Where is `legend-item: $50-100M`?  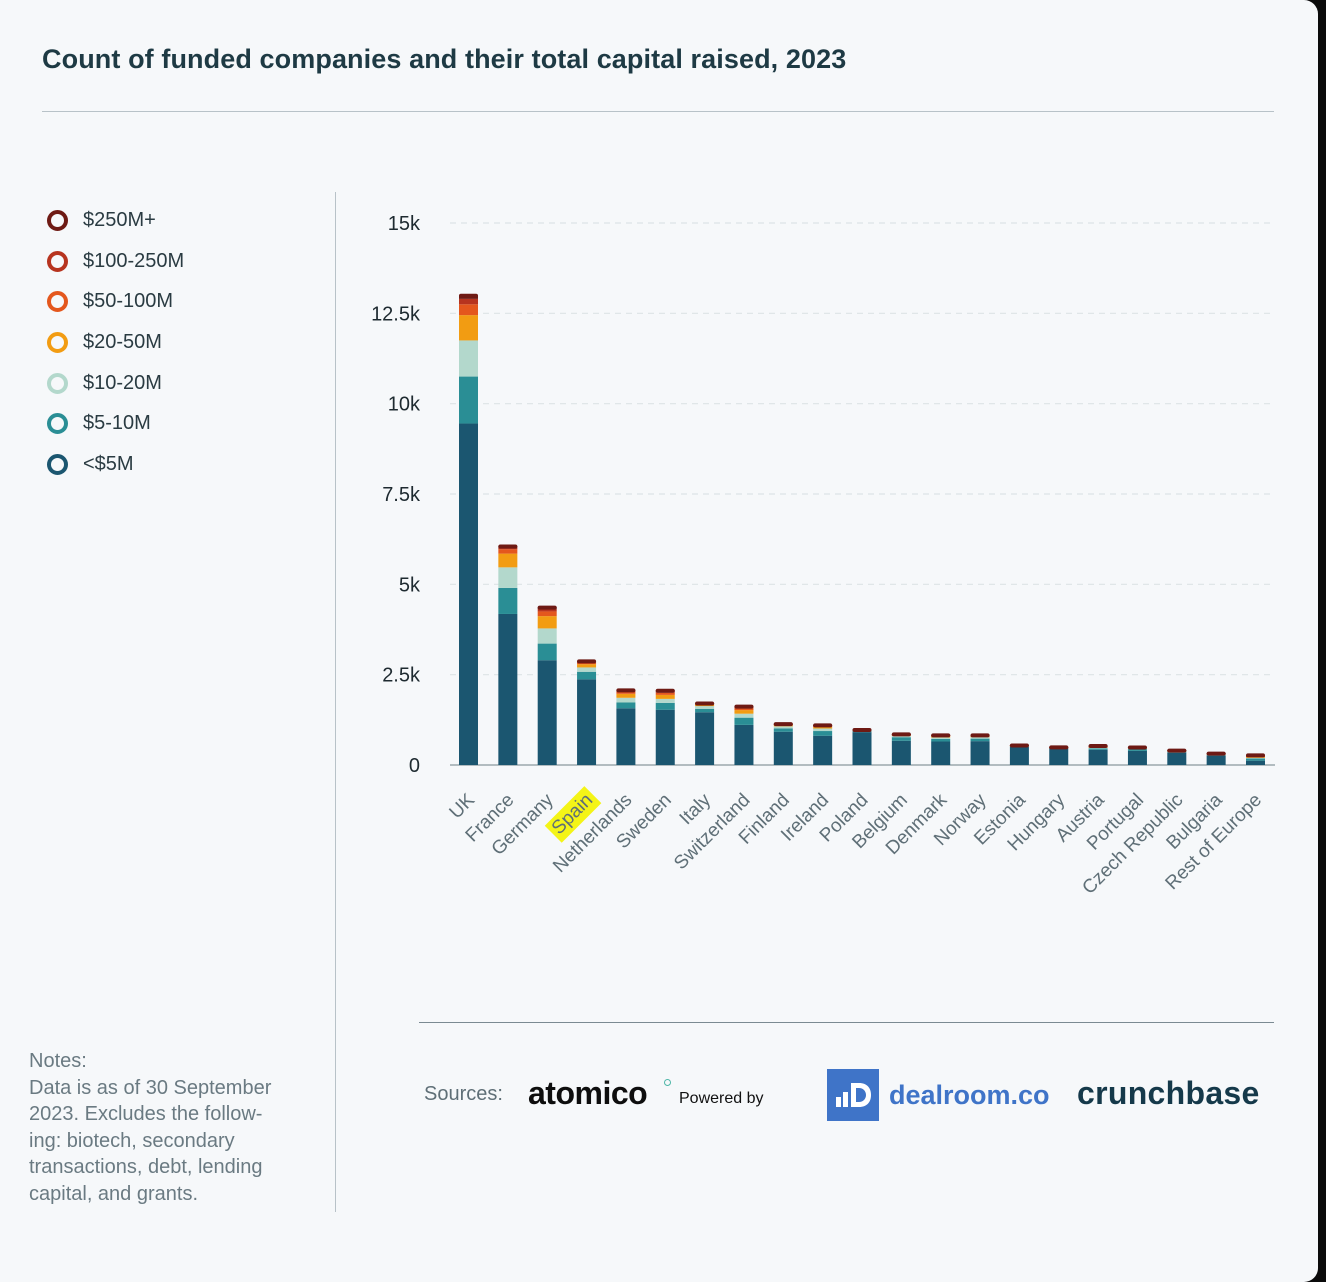 legend-item: $50-100M is located at coordinates (115, 301).